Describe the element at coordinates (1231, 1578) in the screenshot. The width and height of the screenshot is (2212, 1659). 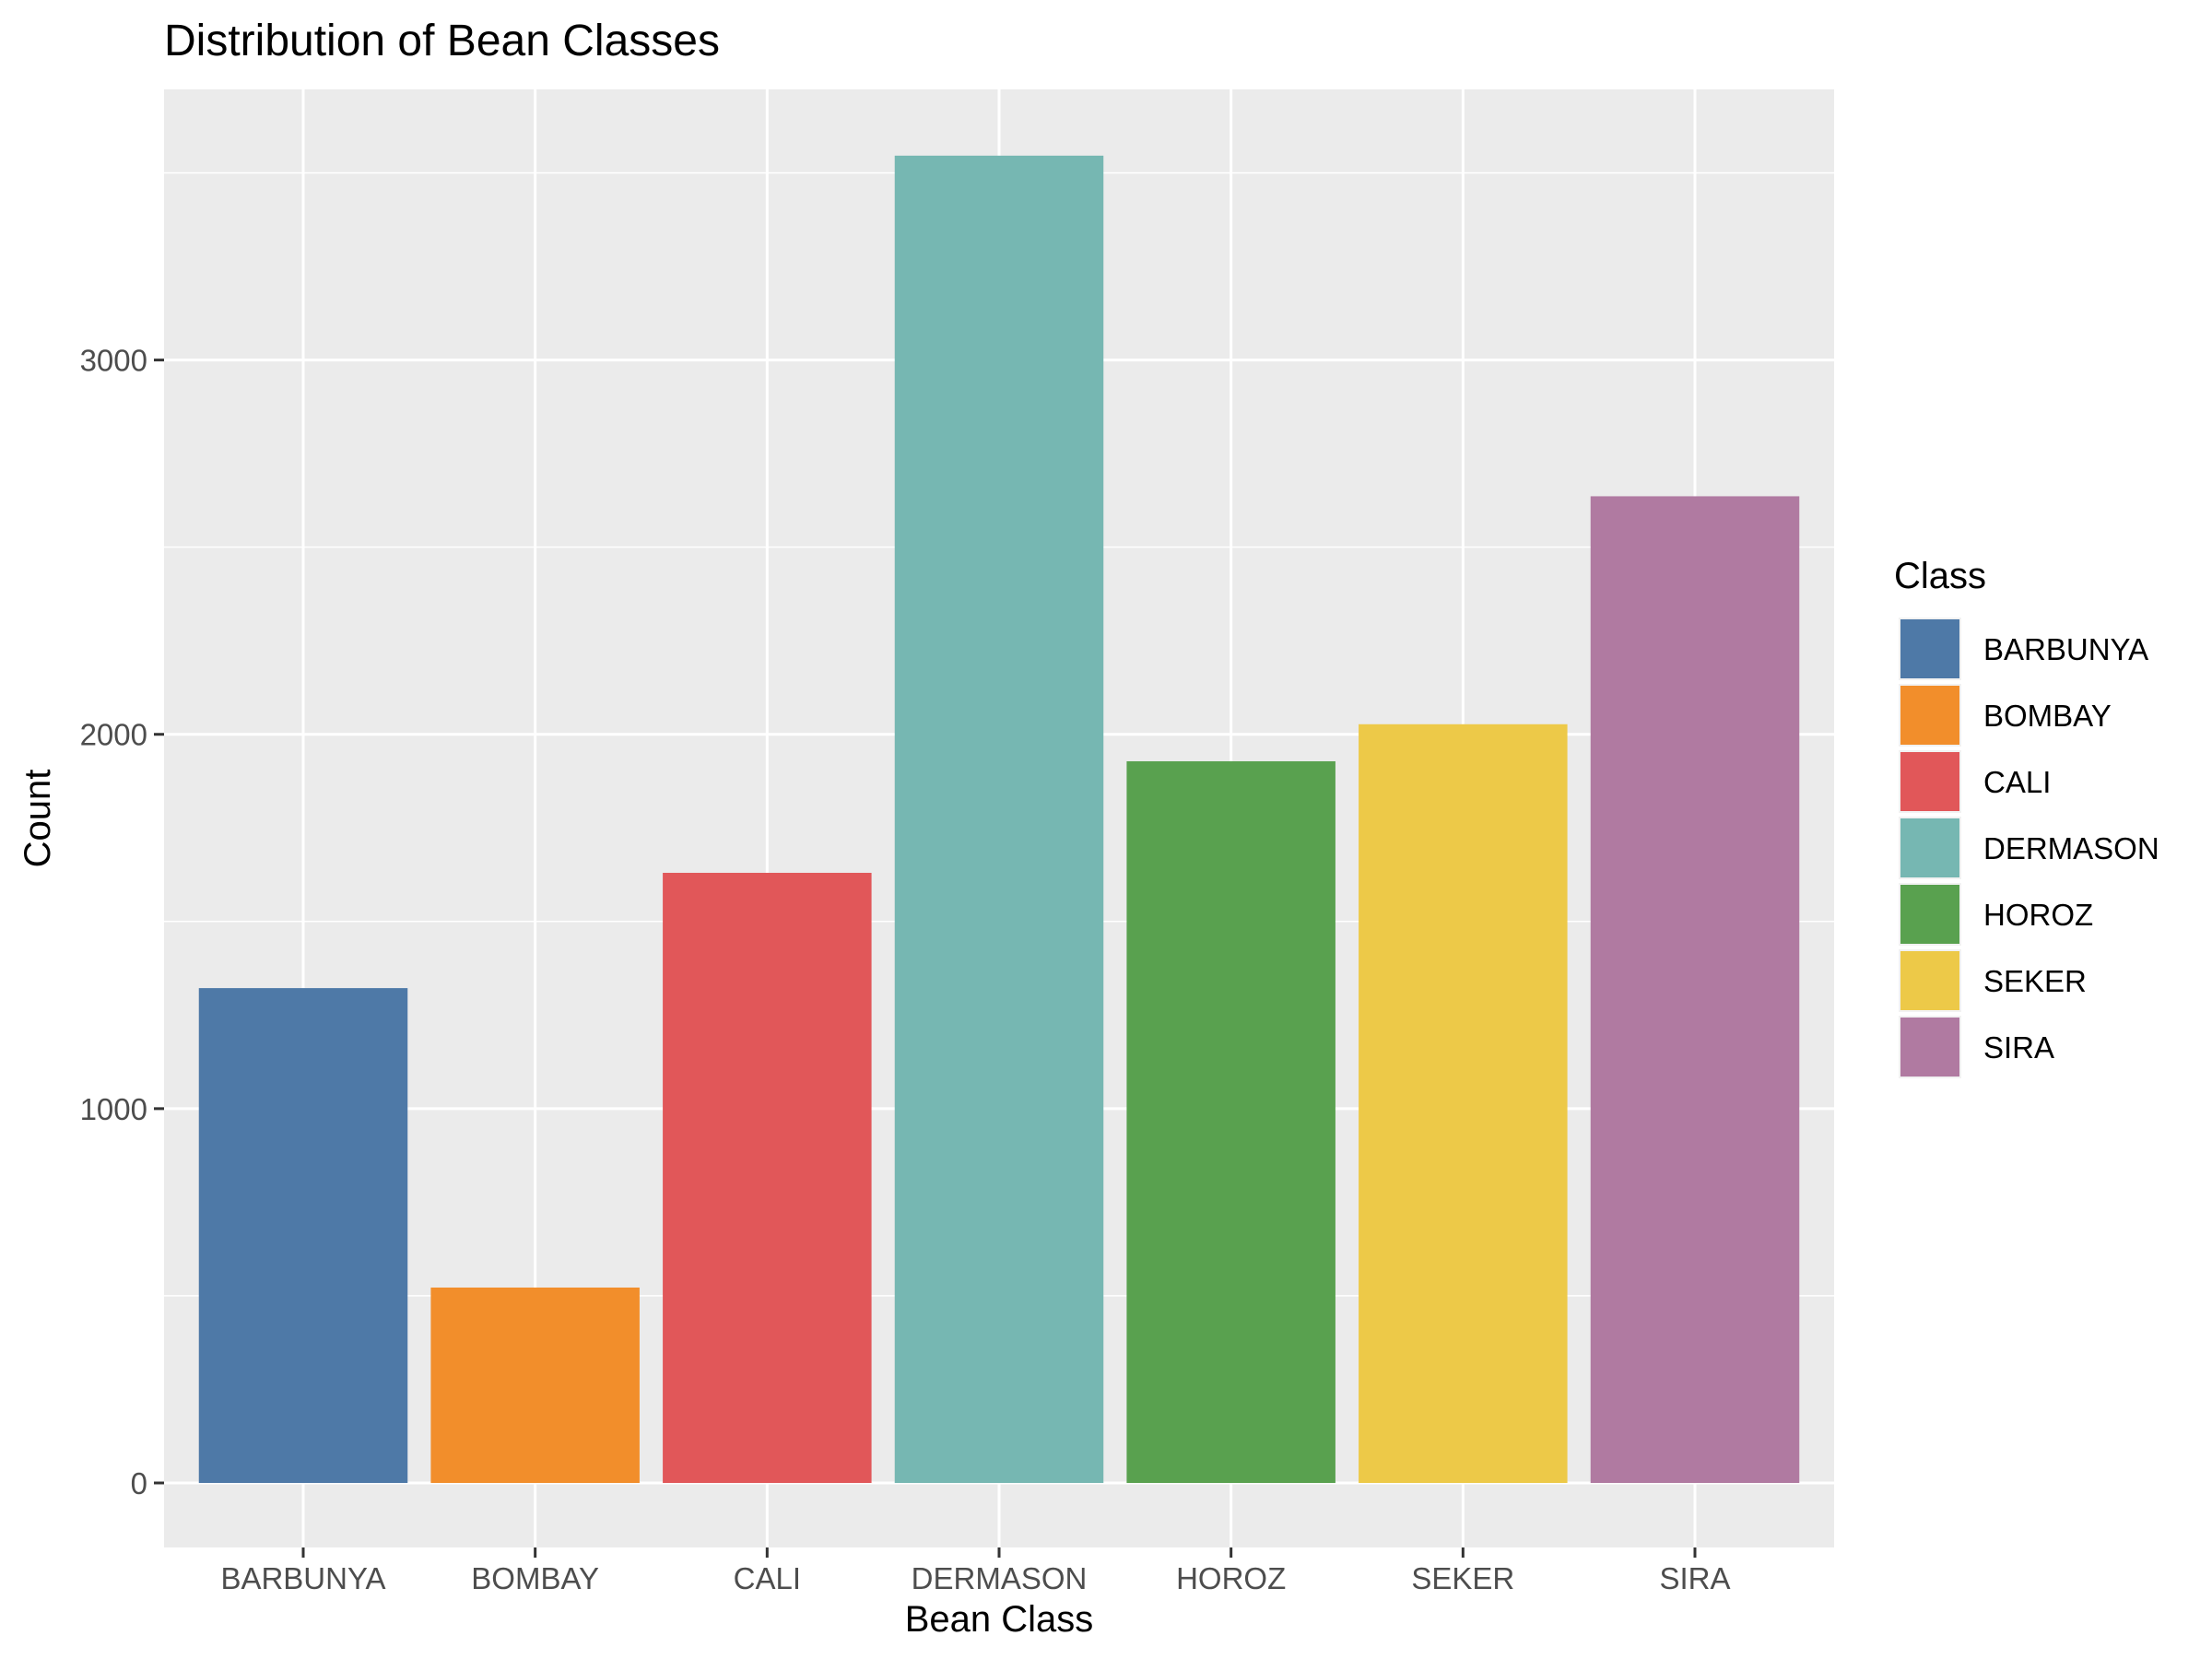
I see `x-tick-label: HOROZ` at that location.